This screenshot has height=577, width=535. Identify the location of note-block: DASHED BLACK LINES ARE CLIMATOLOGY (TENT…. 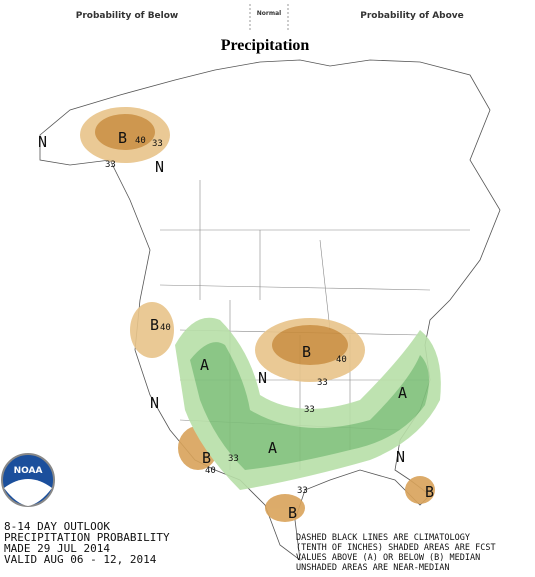
(396, 553).